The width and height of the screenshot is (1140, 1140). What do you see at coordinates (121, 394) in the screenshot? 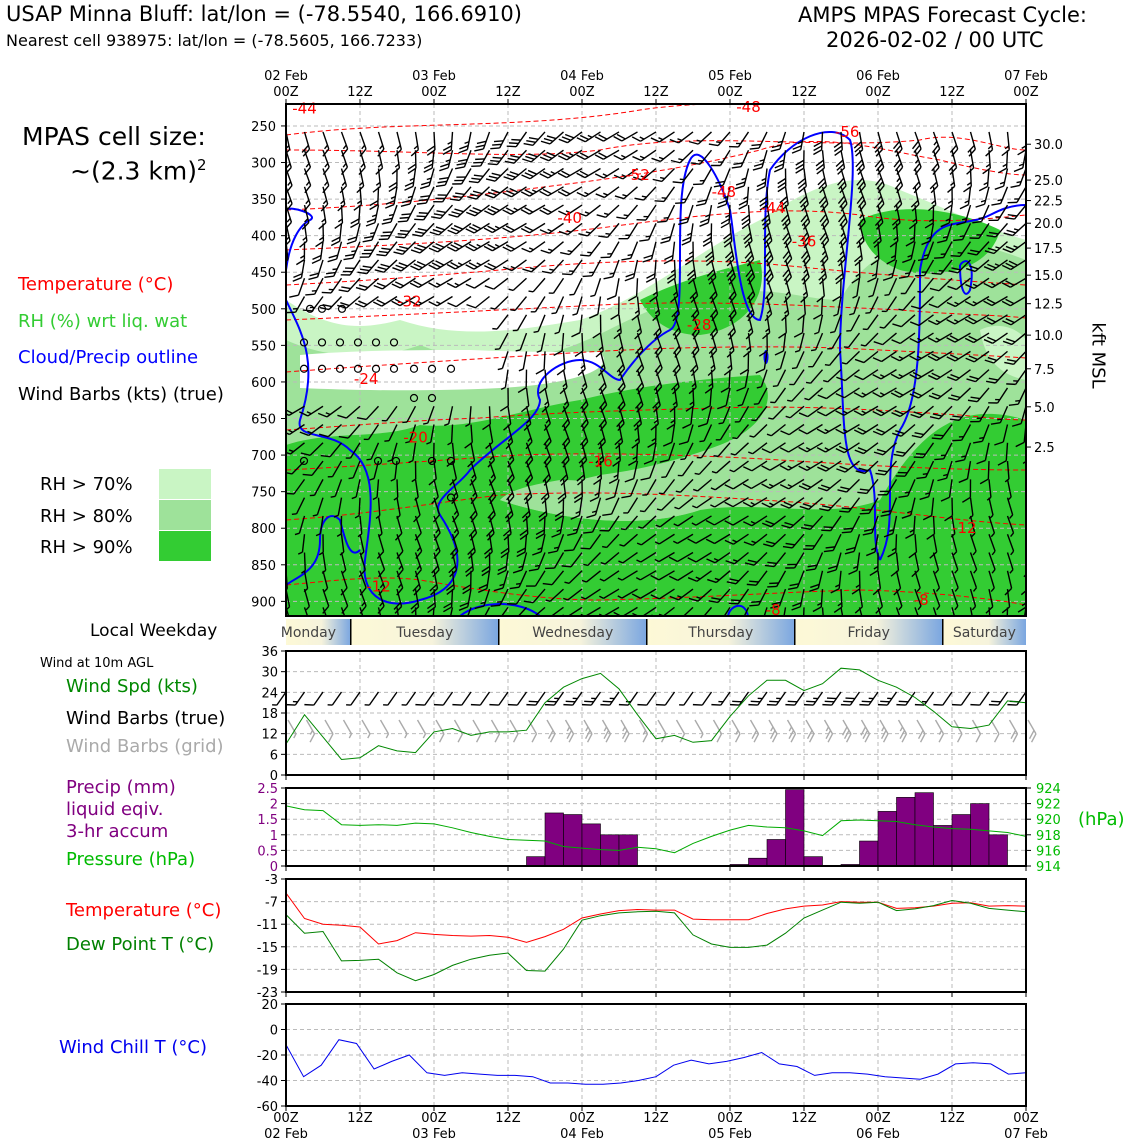
I see `legend-barbs: Wind Barbs (kts) (true)` at bounding box center [121, 394].